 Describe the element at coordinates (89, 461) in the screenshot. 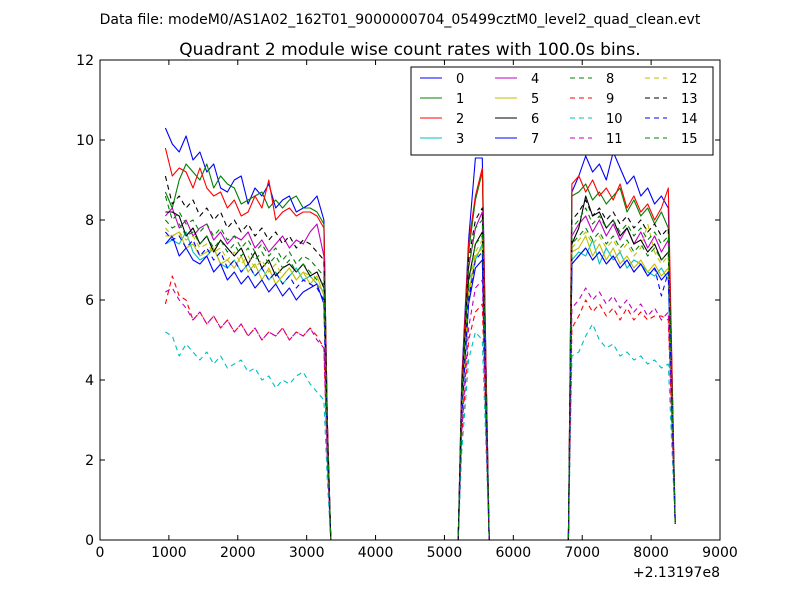

I see `y-tick-label-1: 2` at that location.